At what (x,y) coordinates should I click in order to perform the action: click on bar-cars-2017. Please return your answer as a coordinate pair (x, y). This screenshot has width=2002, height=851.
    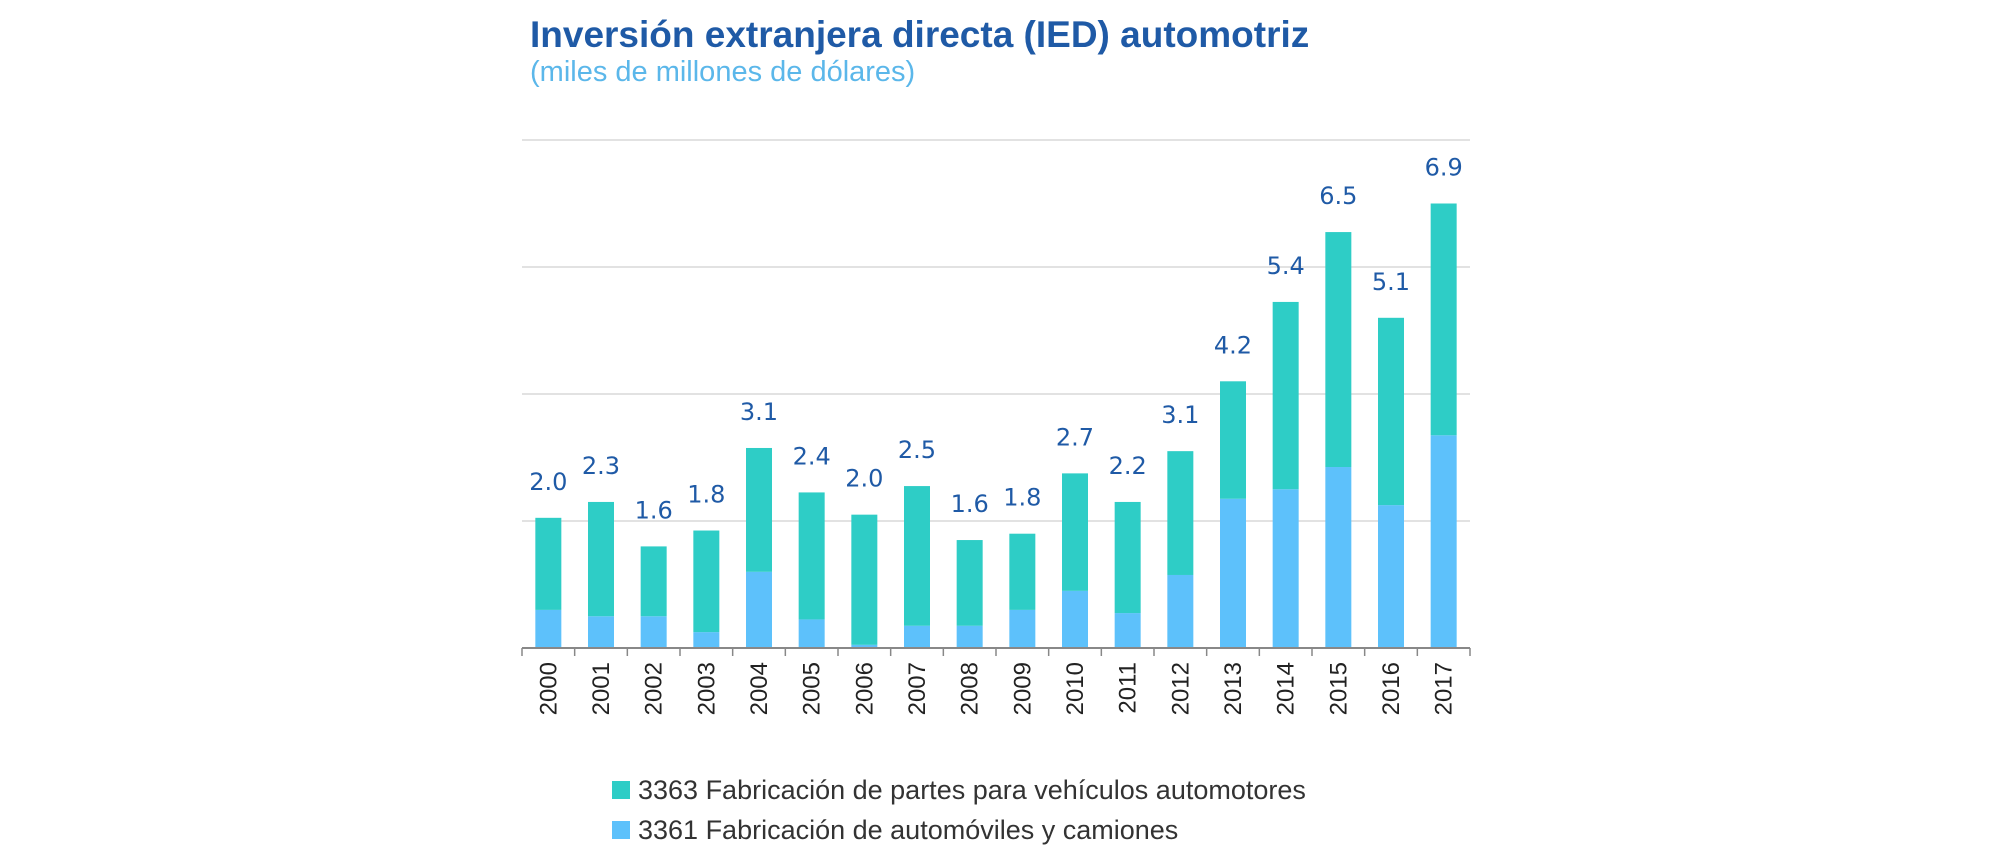
    Looking at the image, I should click on (1443, 541).